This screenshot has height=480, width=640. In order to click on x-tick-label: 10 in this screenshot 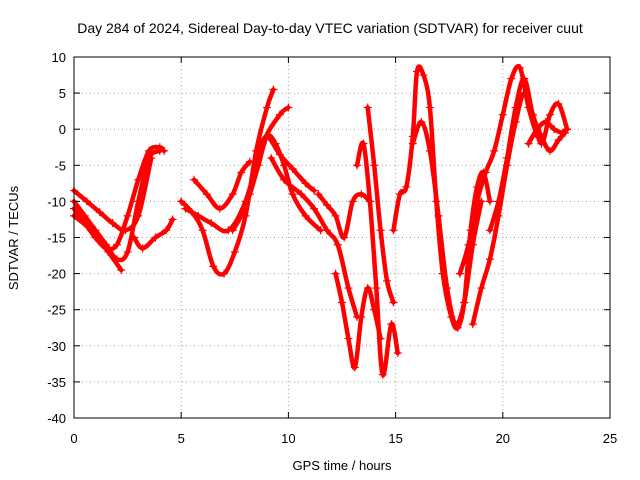, I will do `click(288, 438)`.